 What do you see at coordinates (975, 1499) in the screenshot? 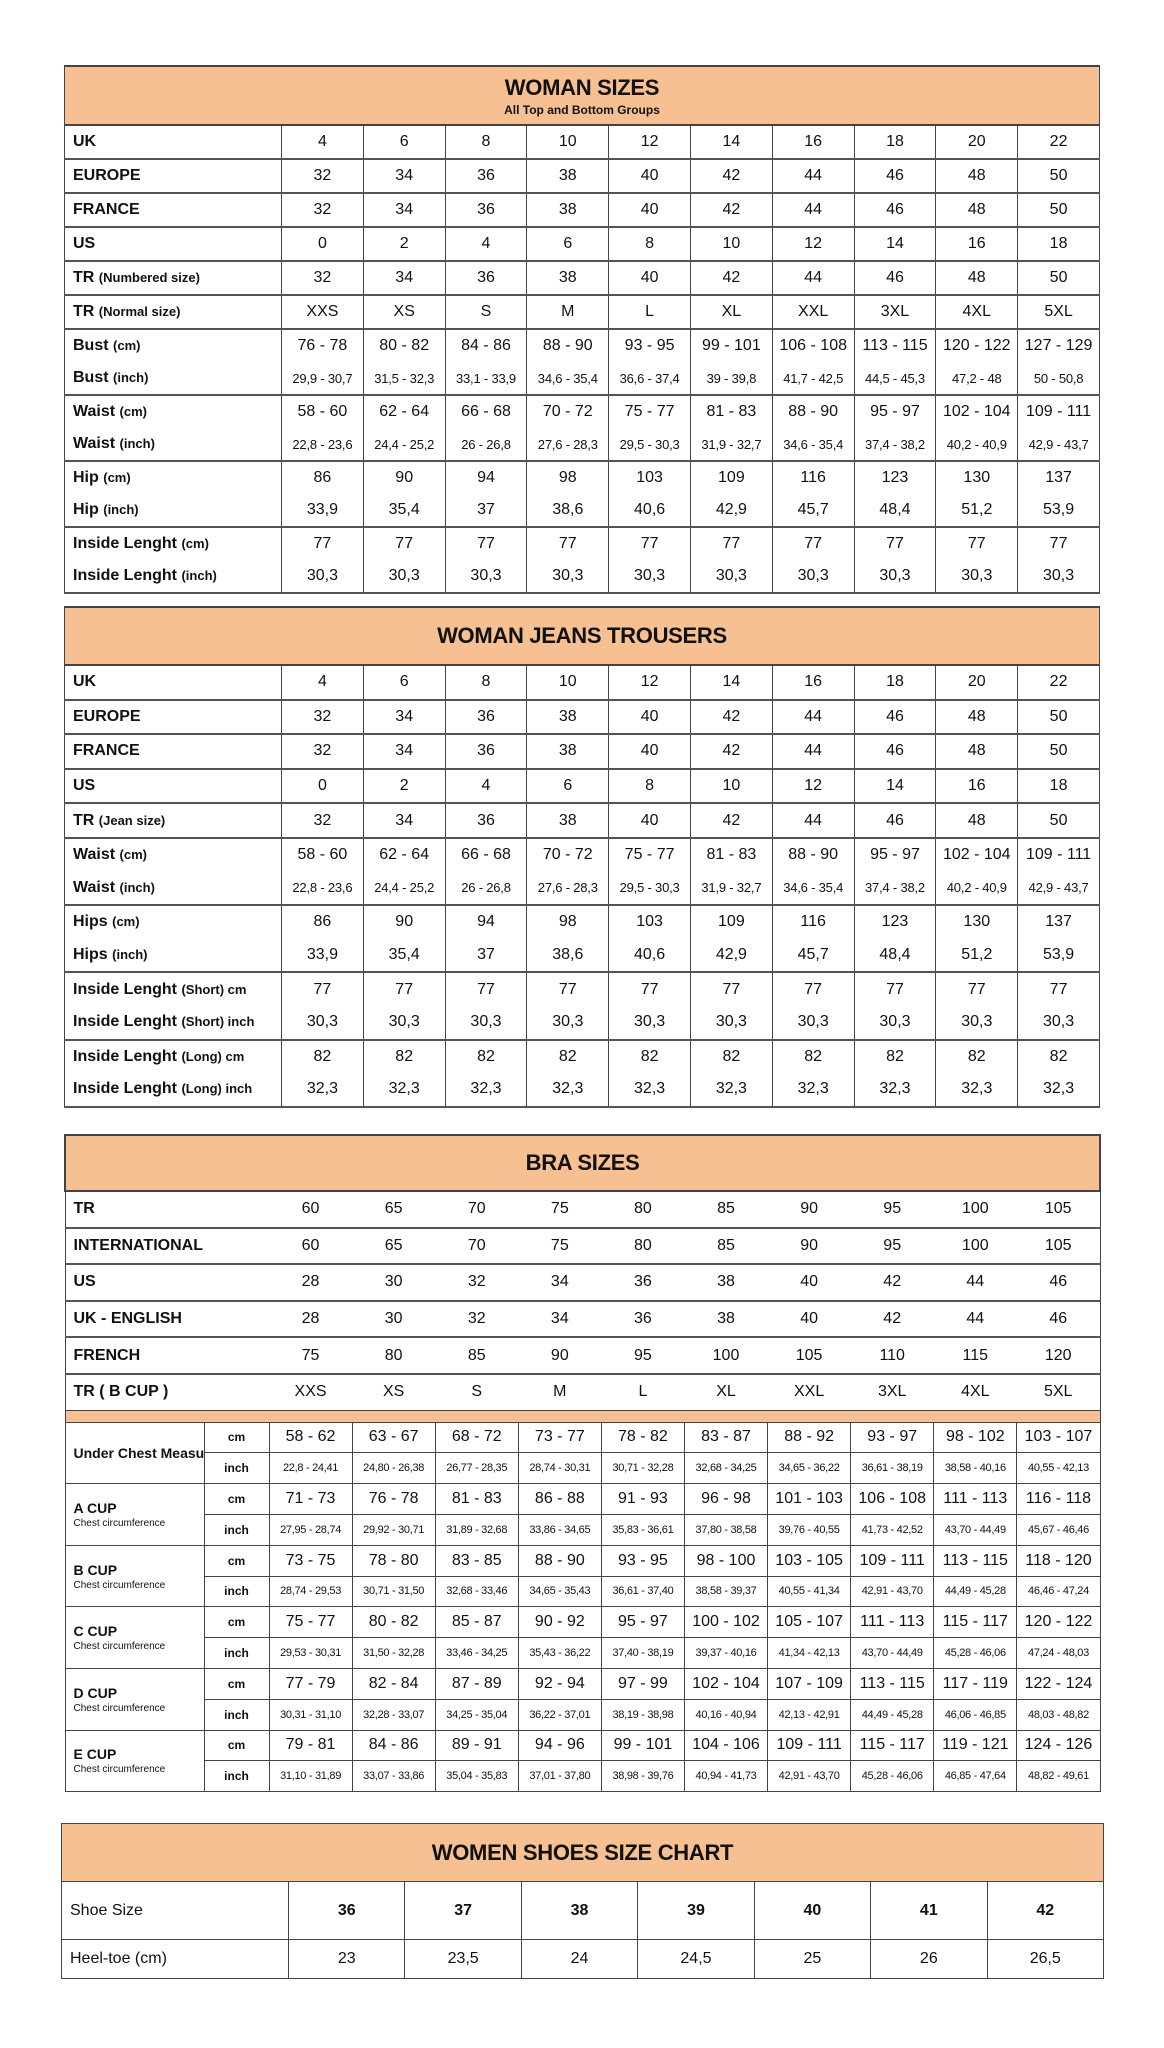
I see `cm-value: 111 - 113` at bounding box center [975, 1499].